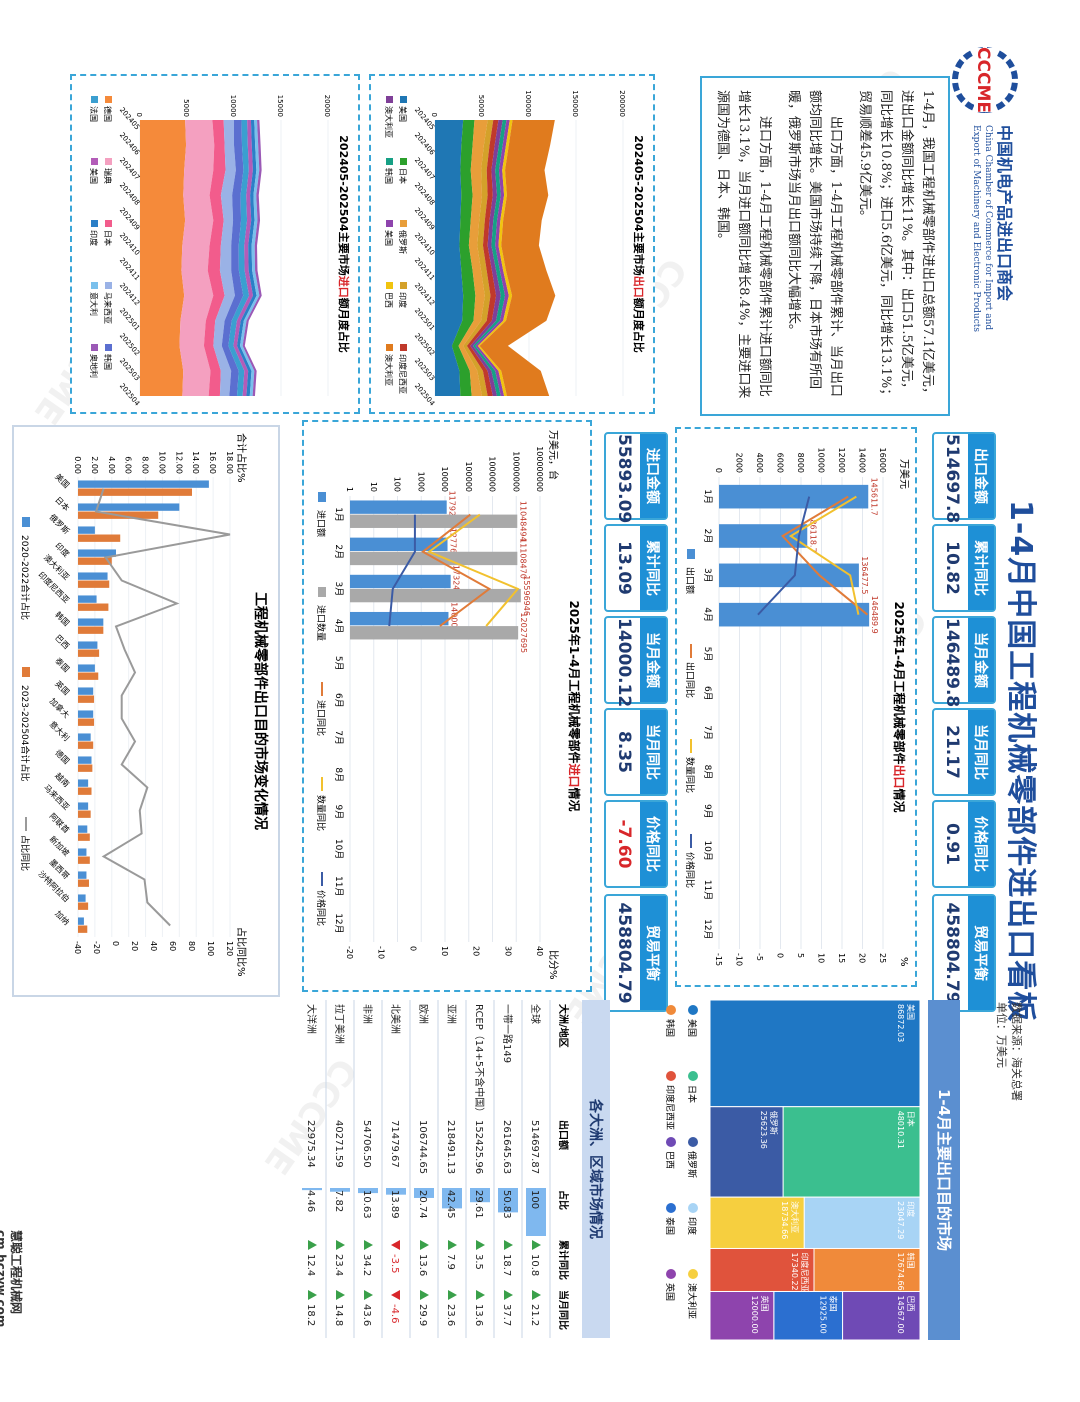  Describe the element at coordinates (424, 244) in the screenshot. I see `x-tick-label: 202410` at that location.